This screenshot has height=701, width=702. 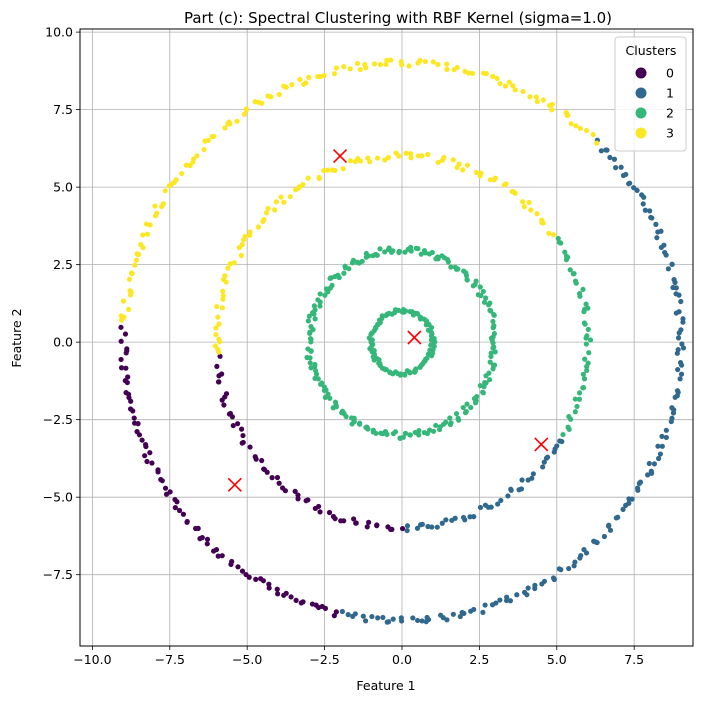 I want to click on y-tick-label: −7.5, so click(x=58, y=574).